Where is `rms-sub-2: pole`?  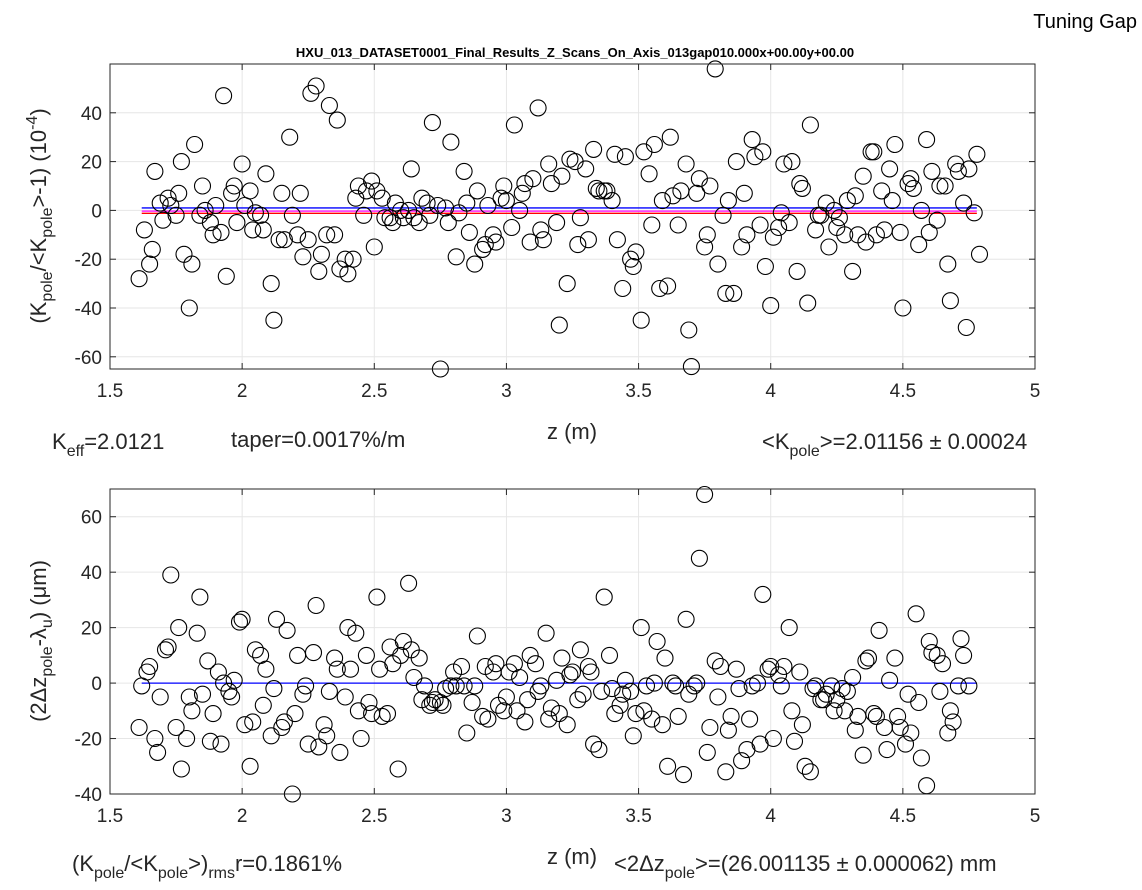 rms-sub-2: pole is located at coordinates (173, 873).